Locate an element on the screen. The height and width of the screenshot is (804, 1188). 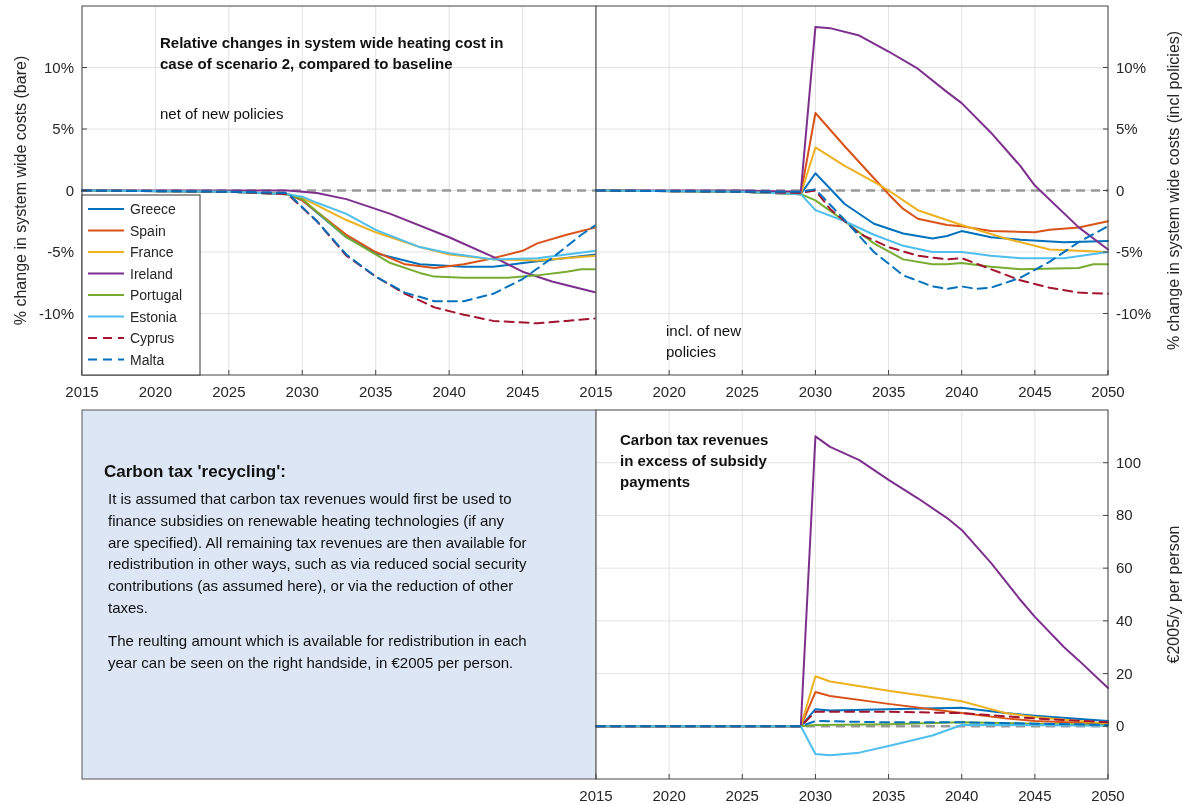
y-axis-title: % change in system wide costs (bare) is located at coordinates (20, 190).